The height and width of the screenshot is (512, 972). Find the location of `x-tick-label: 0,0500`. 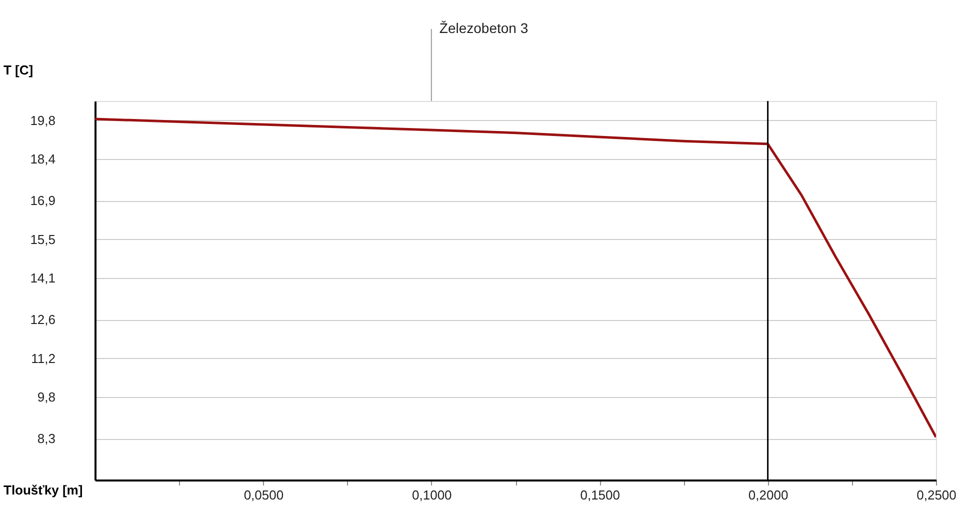

x-tick-label: 0,0500 is located at coordinates (264, 495).